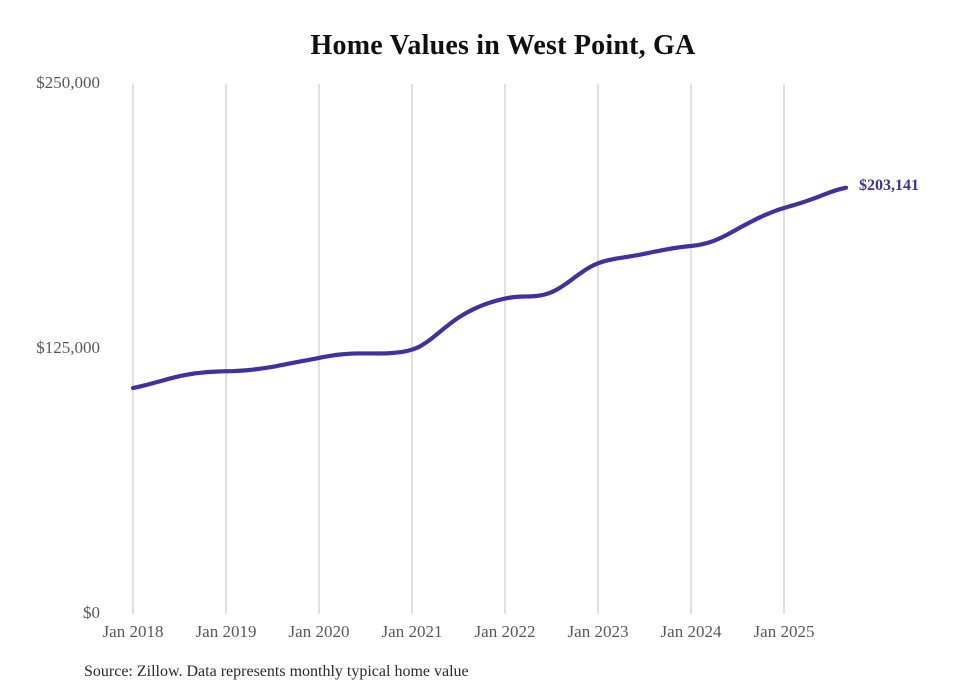 This screenshot has width=980, height=699. I want to click on y-tick-label-0: $0, so click(91, 612).